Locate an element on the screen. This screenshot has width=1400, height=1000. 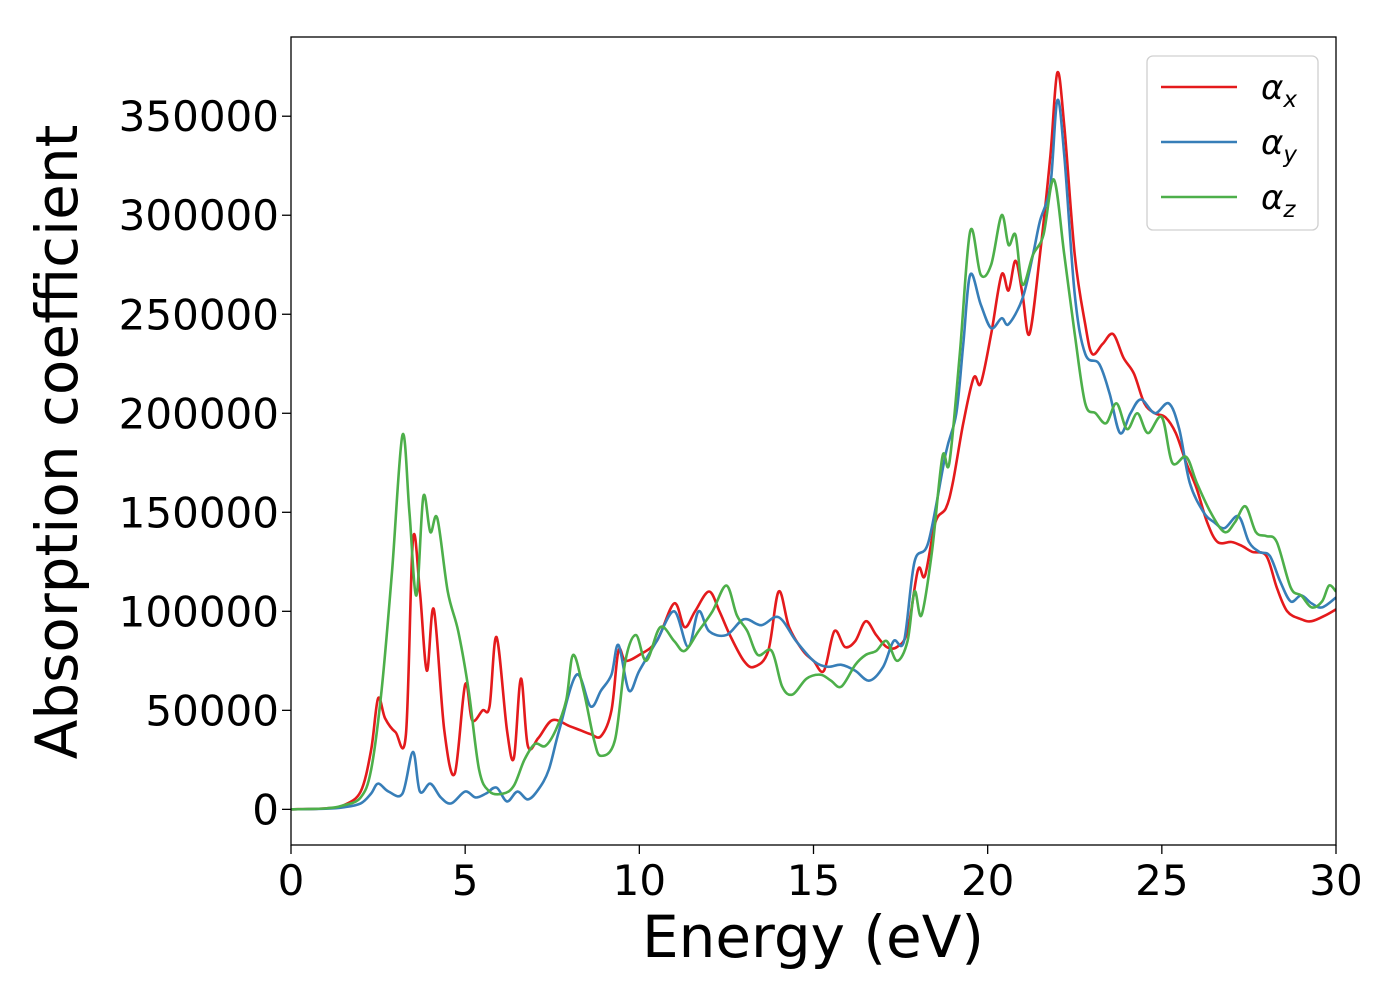
y-tick-label: 50000 is located at coordinates (212, 710).